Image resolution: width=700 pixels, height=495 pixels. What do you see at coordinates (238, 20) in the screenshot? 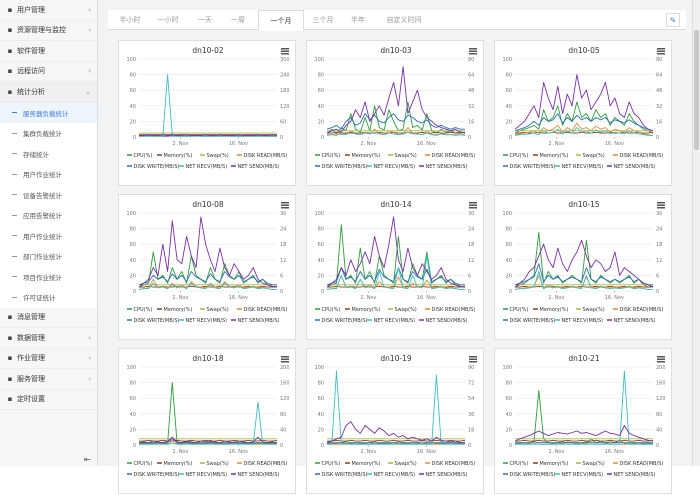
I see `tab-3: 一周` at bounding box center [238, 20].